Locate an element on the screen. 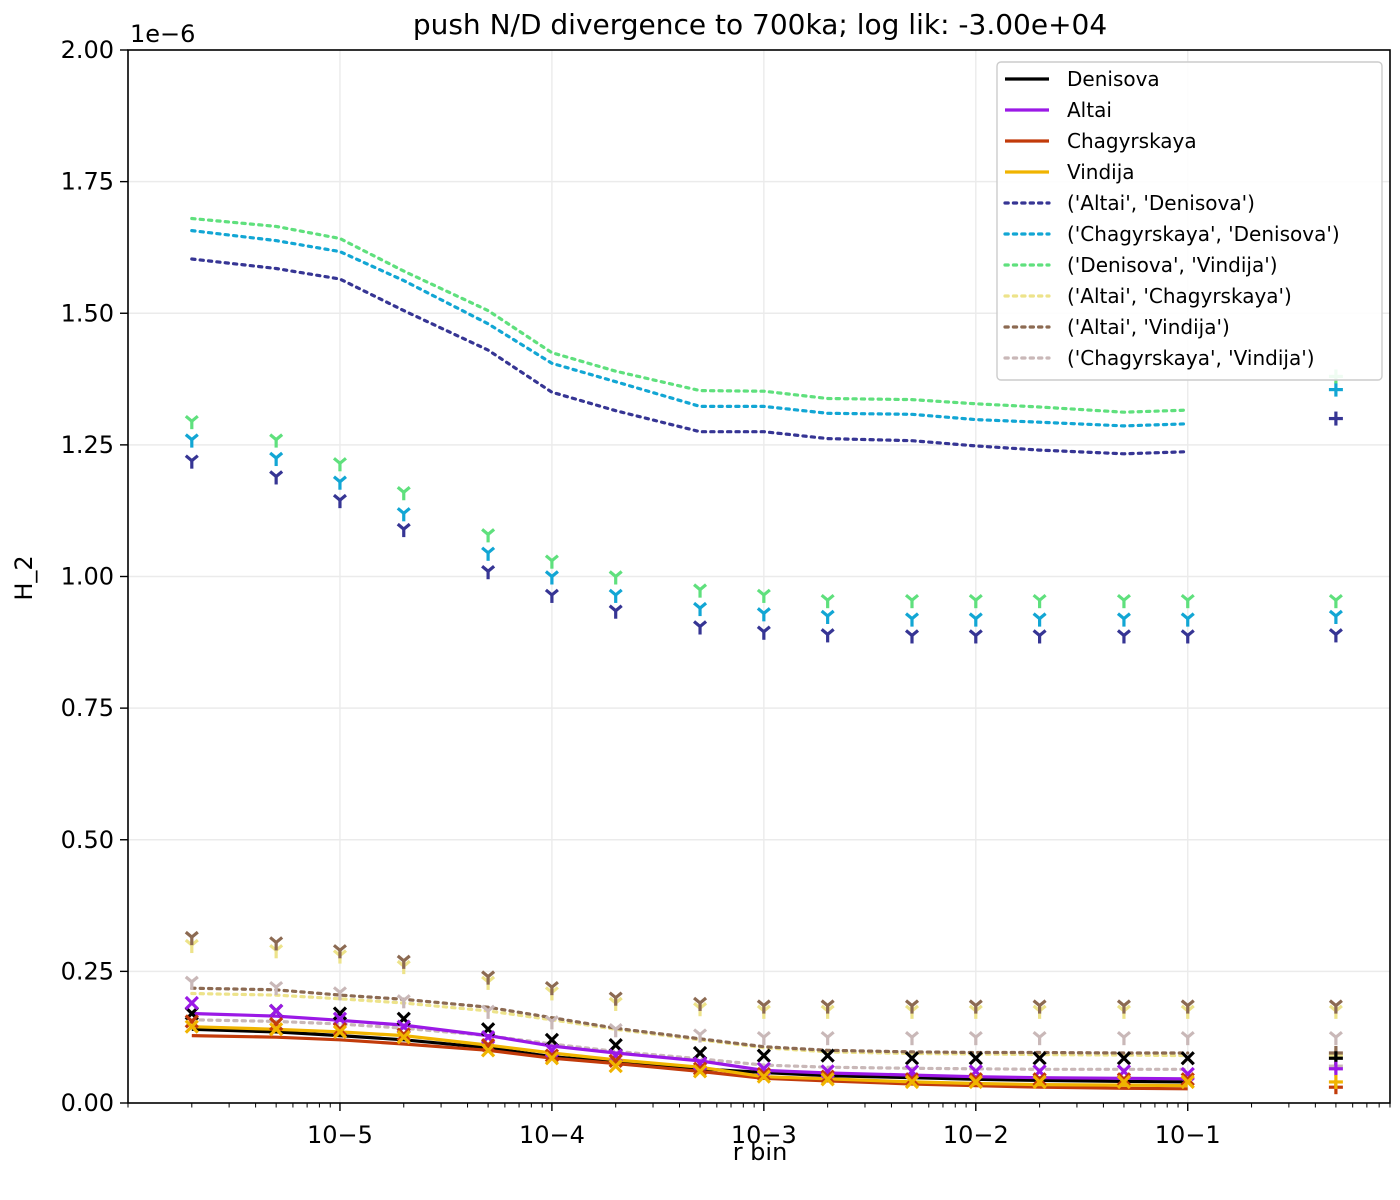  x-tick-label: 10−1 is located at coordinates (1188, 1135).